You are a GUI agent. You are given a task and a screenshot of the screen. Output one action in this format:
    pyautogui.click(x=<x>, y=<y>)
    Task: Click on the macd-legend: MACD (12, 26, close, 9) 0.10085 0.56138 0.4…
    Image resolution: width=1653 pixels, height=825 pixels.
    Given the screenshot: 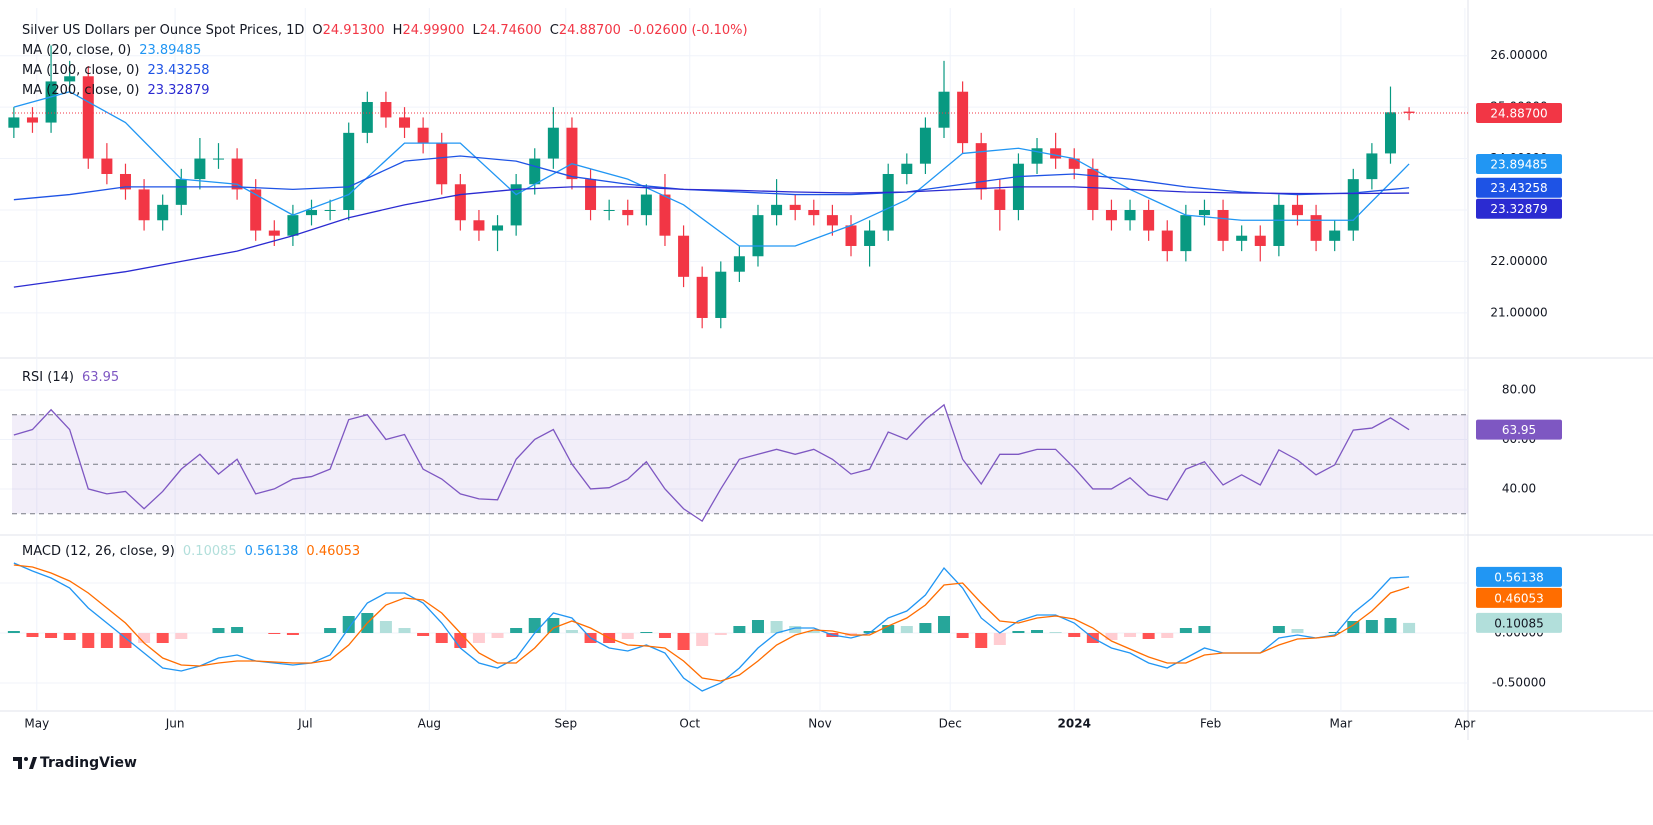 What is the action you would take?
    pyautogui.click(x=191, y=552)
    